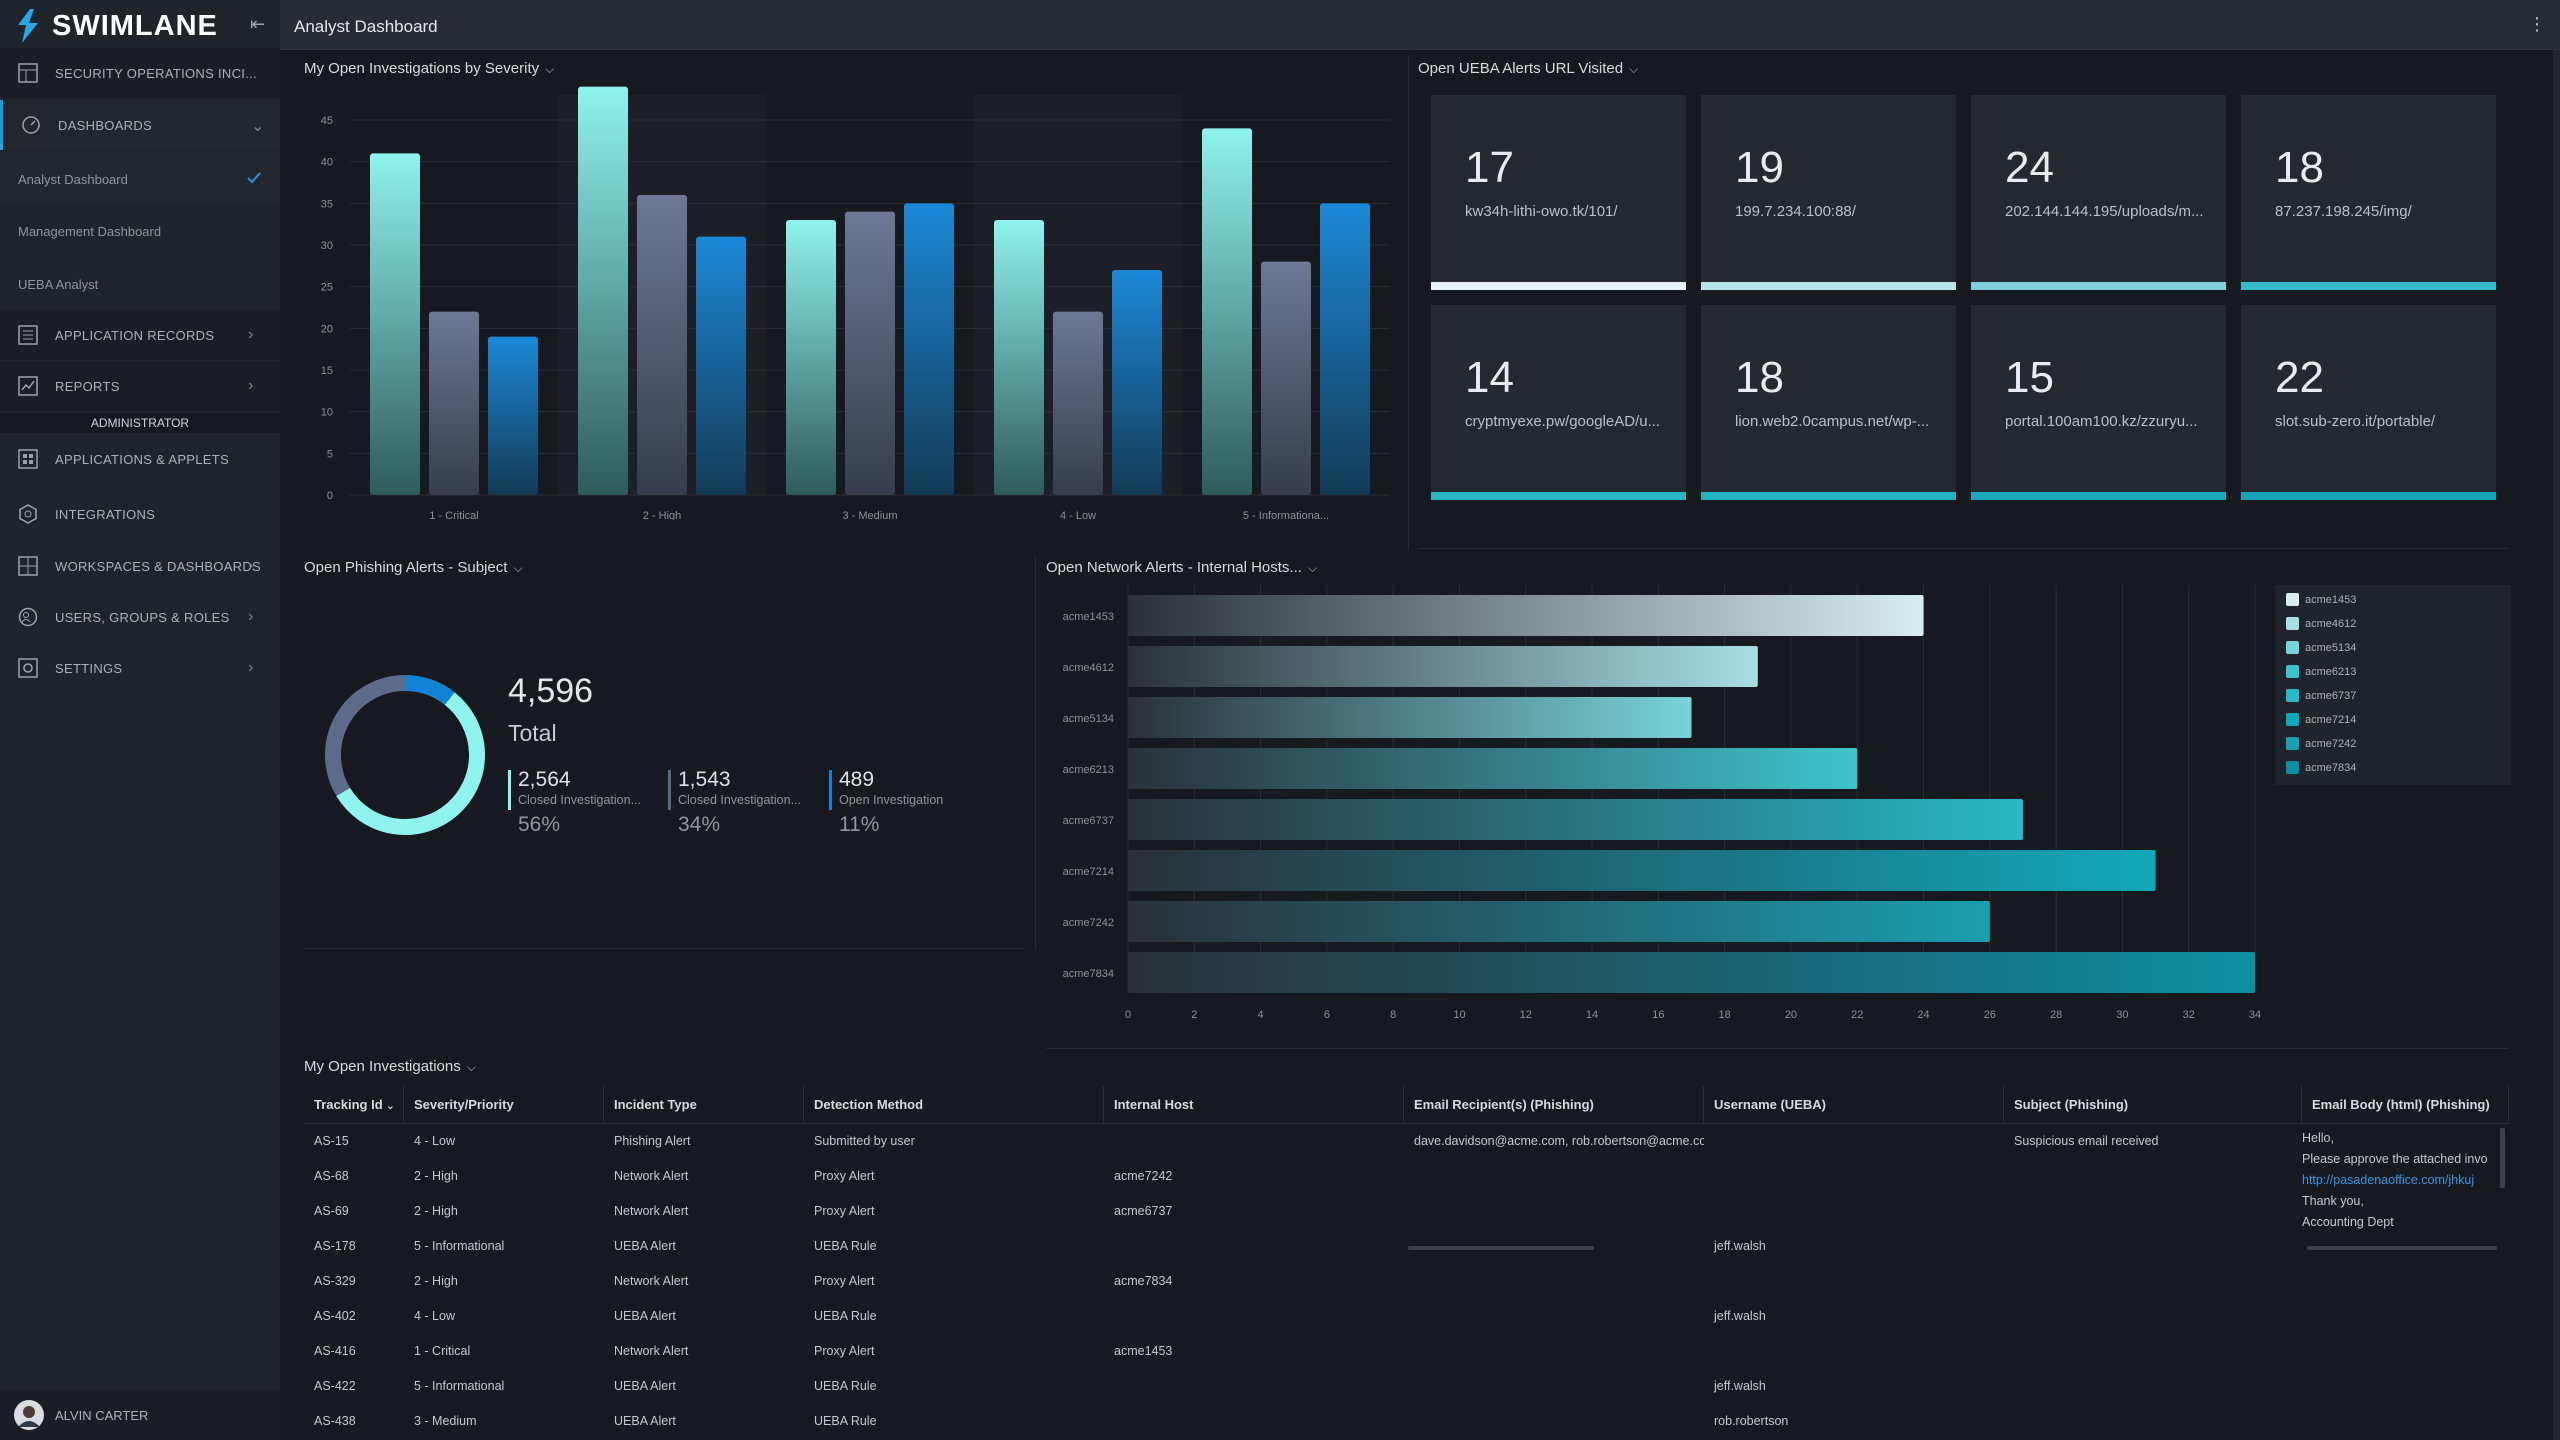 This screenshot has height=1440, width=2560. Describe the element at coordinates (954, 1105) in the screenshot. I see `column-header: Detection Method` at that location.